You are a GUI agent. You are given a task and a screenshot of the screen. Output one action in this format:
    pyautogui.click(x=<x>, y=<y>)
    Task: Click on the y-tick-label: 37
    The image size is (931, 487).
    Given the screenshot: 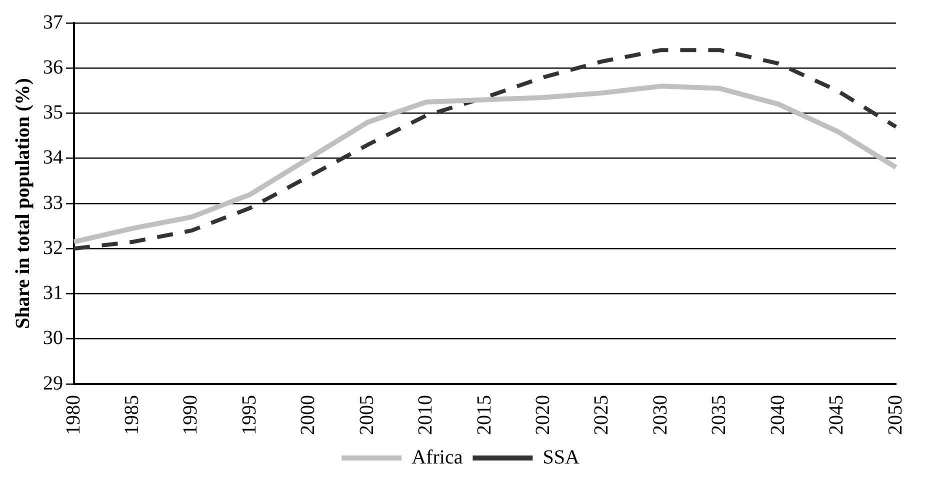 What is the action you would take?
    pyautogui.click(x=53, y=22)
    